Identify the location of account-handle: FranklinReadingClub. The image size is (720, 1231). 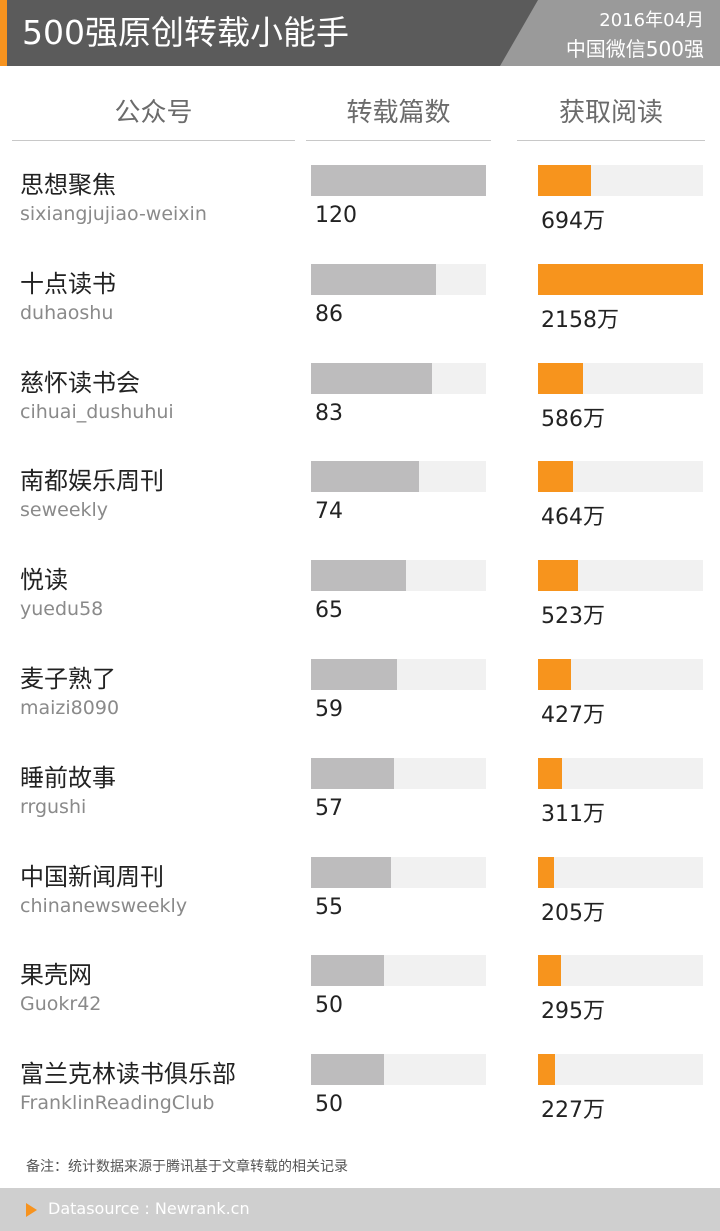
(117, 1103).